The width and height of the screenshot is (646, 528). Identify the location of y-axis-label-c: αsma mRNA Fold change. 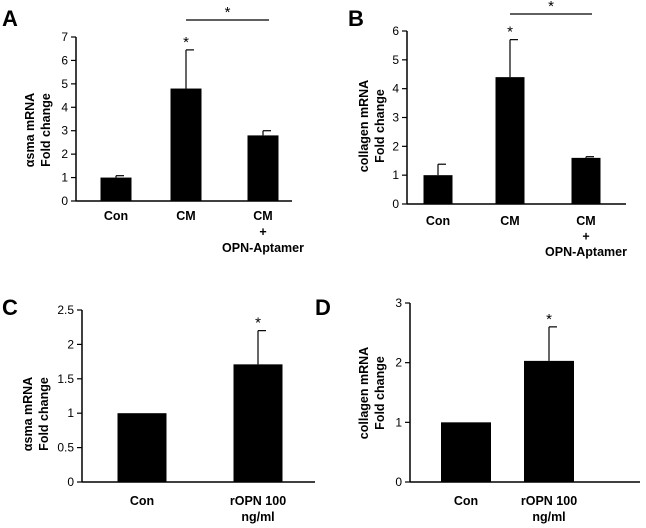
(36, 414).